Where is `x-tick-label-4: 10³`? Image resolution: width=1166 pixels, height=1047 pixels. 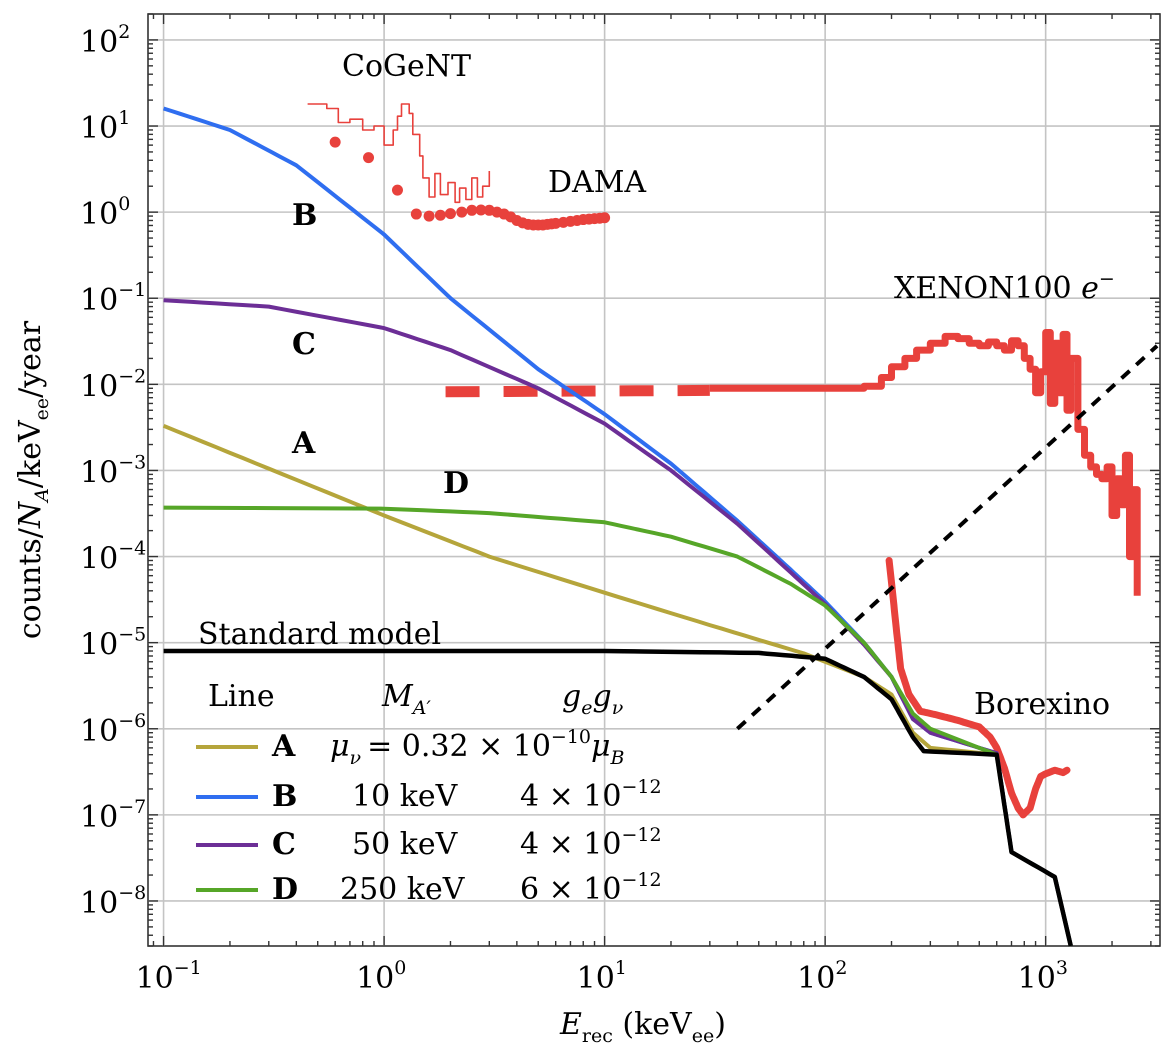 x-tick-label-4: 10³ is located at coordinates (1043, 976).